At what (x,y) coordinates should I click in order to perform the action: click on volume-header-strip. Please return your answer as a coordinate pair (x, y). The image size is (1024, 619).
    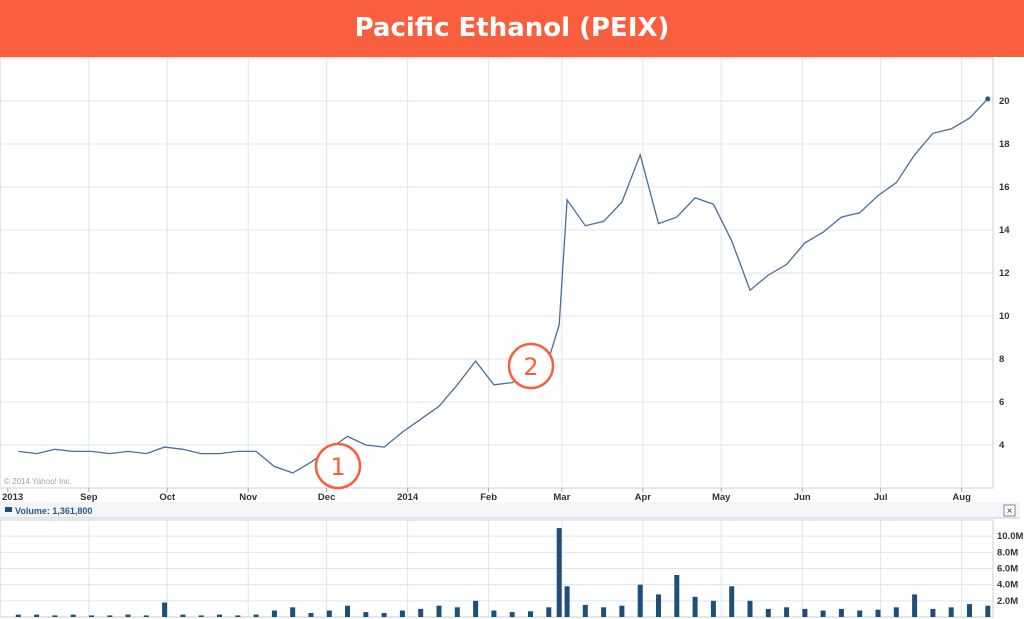
    Looking at the image, I should click on (510, 510).